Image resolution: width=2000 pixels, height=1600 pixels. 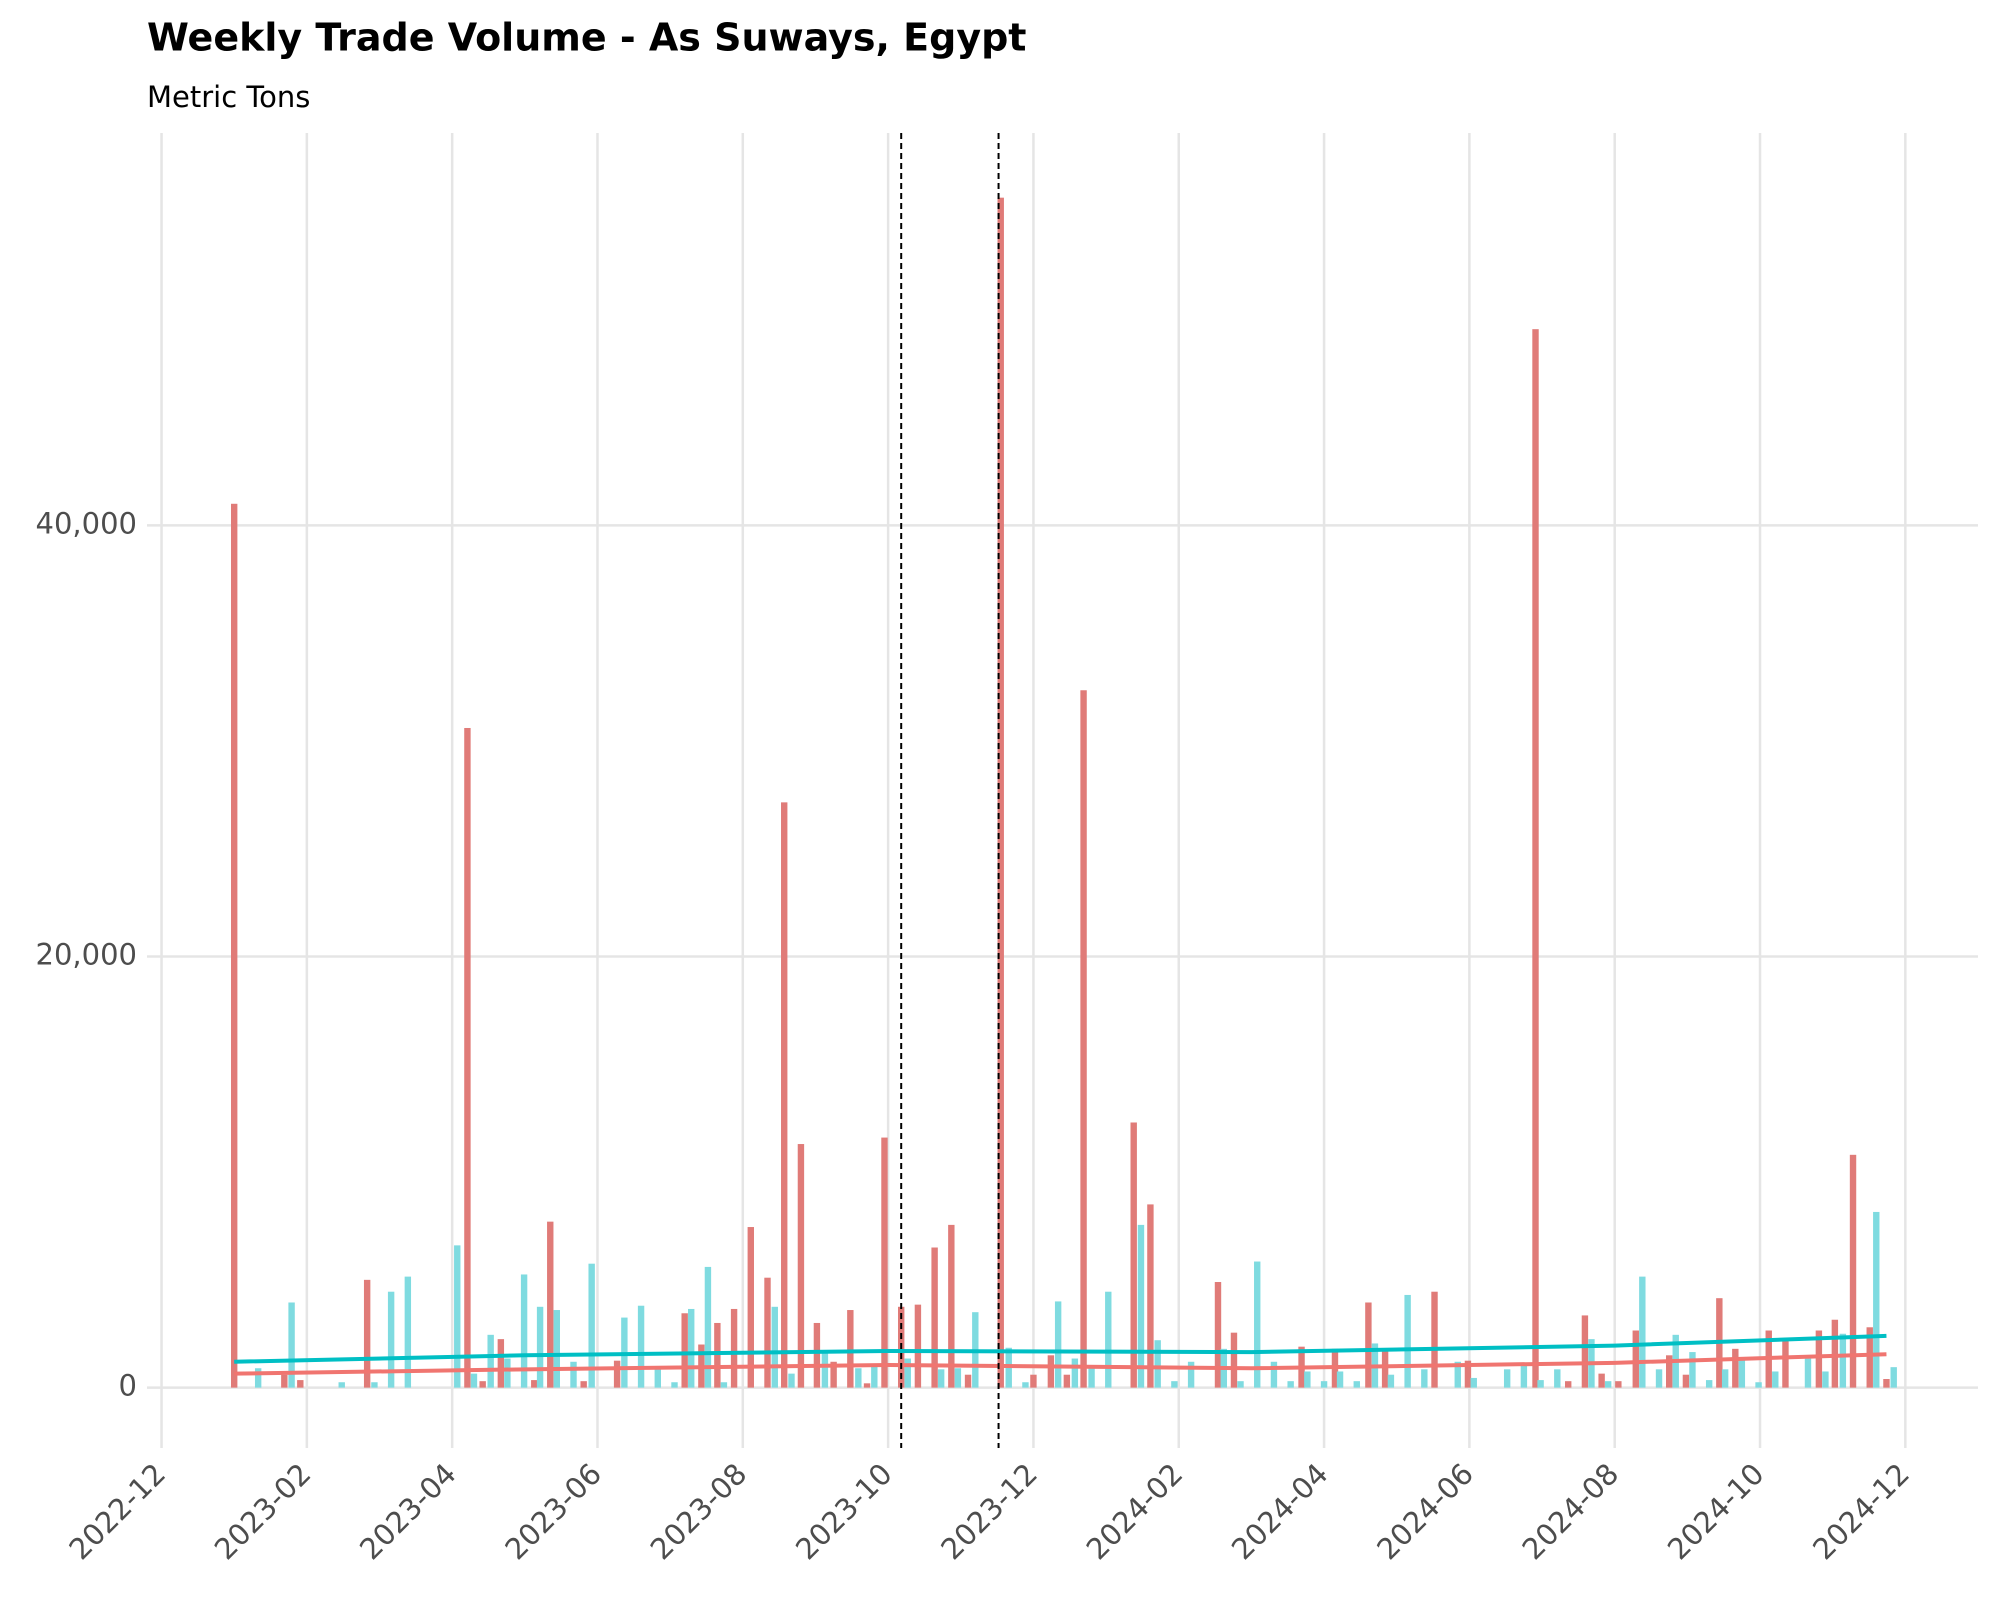 What do you see at coordinates (1571, 1512) in the screenshot?
I see `x-tick-label: 2024-08` at bounding box center [1571, 1512].